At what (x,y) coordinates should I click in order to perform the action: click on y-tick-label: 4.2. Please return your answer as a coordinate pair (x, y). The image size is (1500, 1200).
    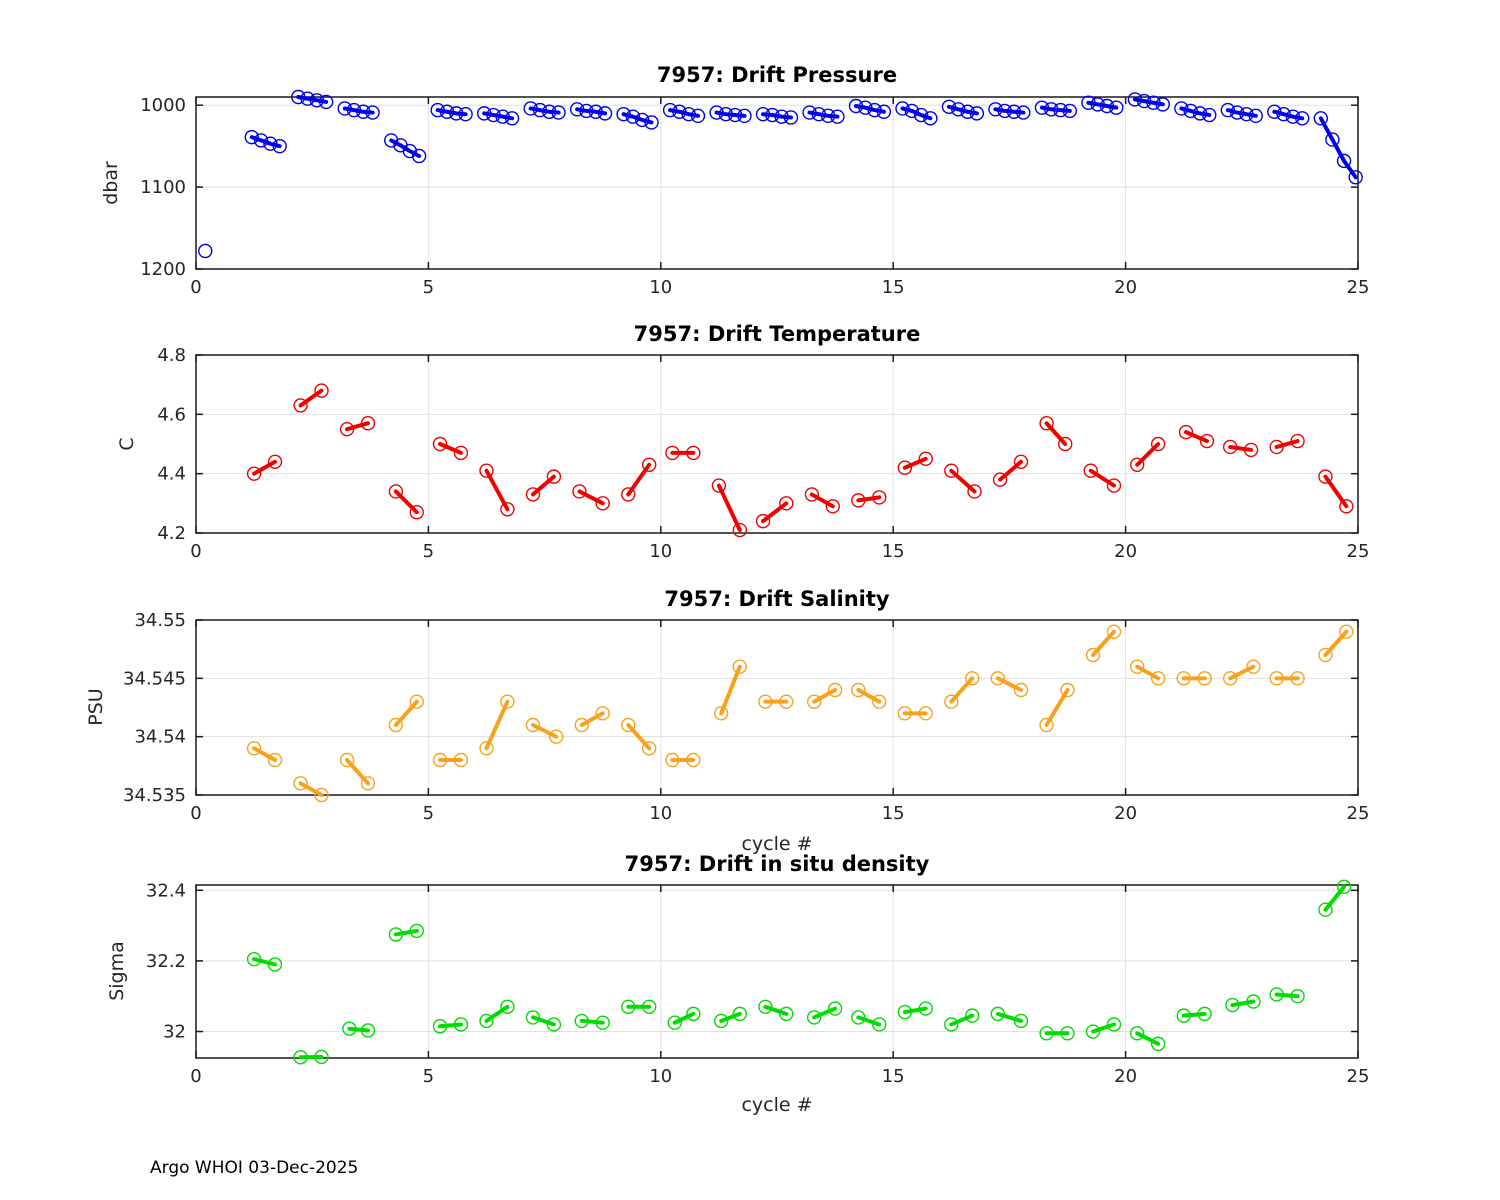
    Looking at the image, I should click on (171, 533).